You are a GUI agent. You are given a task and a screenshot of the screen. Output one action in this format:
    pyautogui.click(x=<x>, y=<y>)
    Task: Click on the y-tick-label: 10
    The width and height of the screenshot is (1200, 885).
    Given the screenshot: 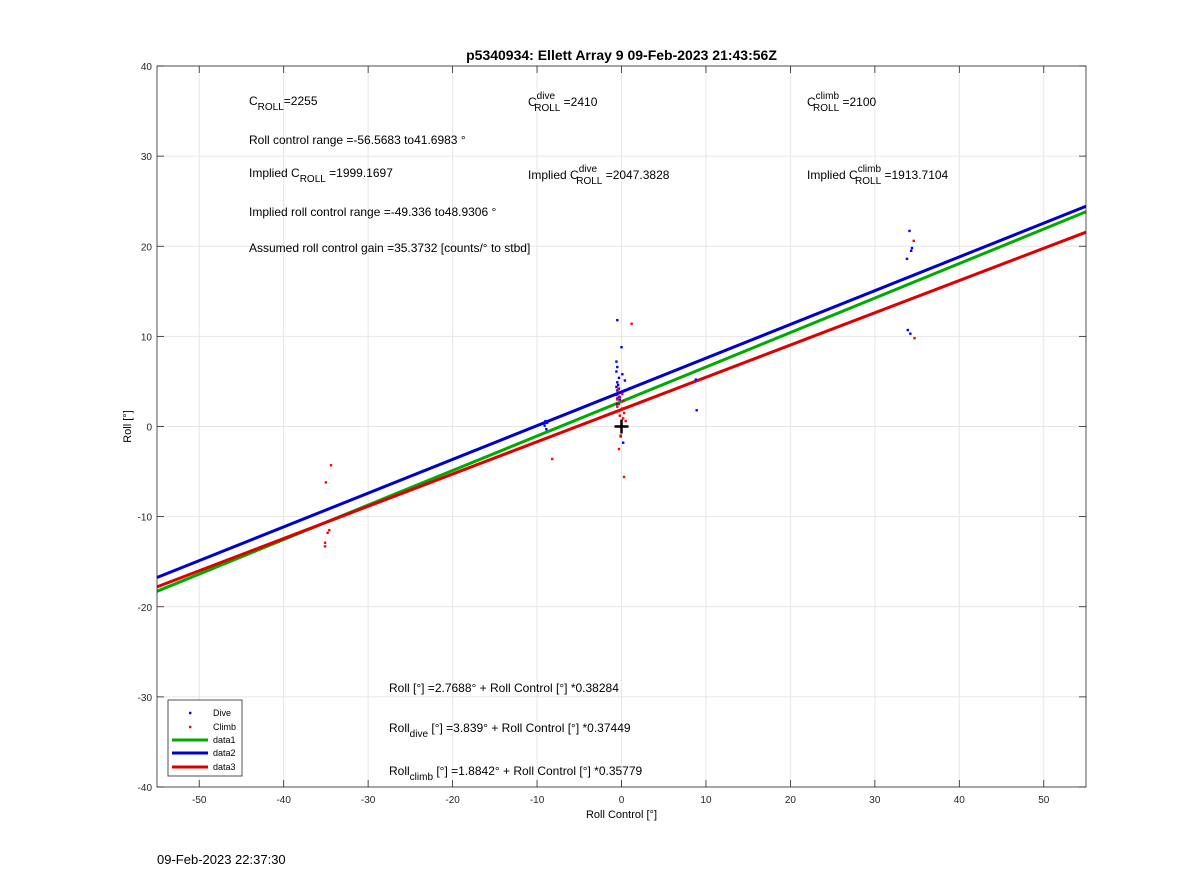 What is the action you would take?
    pyautogui.click(x=147, y=337)
    